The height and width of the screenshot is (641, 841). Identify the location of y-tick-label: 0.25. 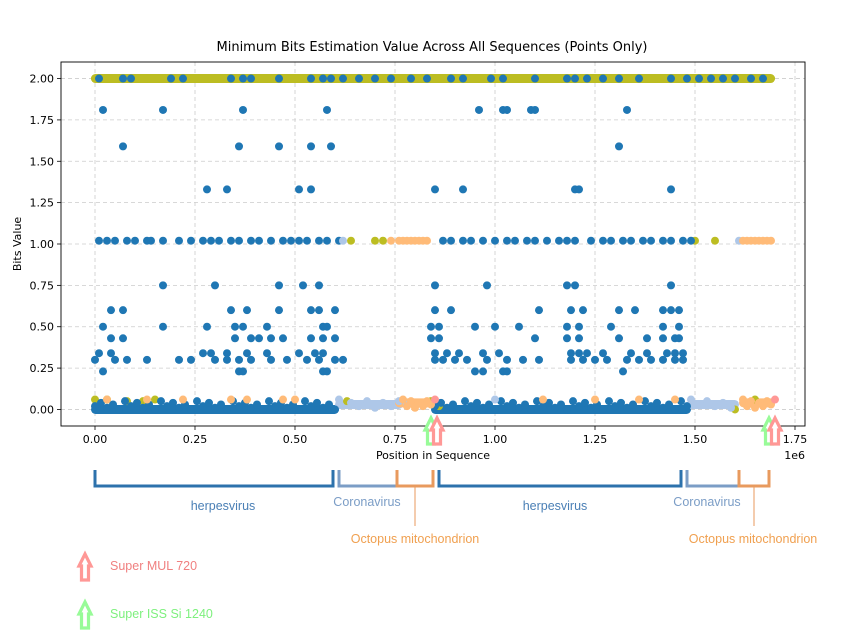
(42, 368).